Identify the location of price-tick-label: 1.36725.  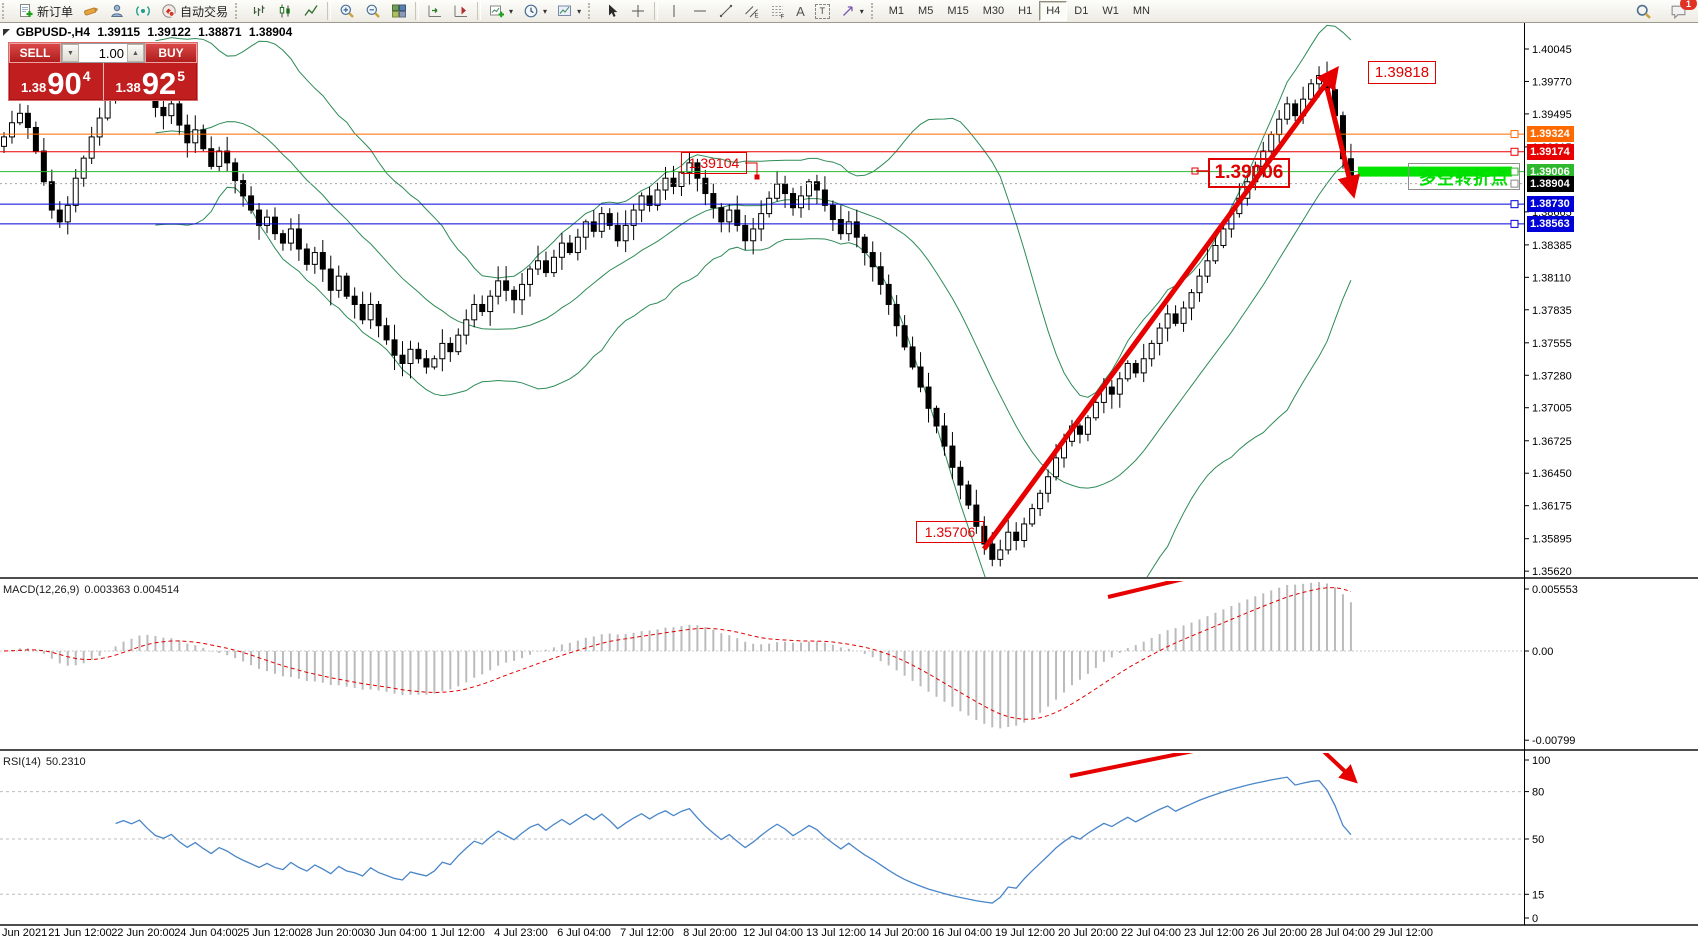
(1552, 442).